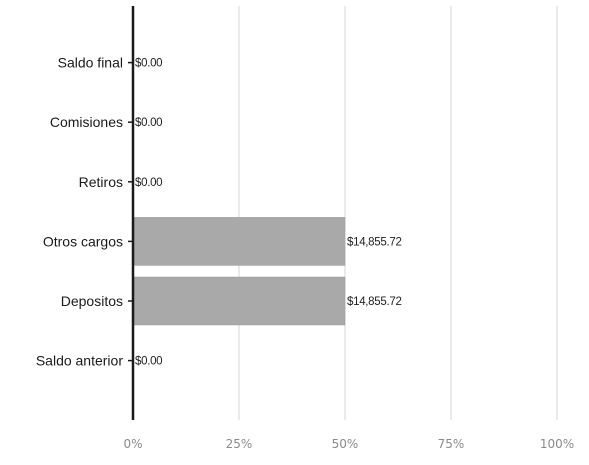  I want to click on x-tick-label: 75%, so click(451, 444).